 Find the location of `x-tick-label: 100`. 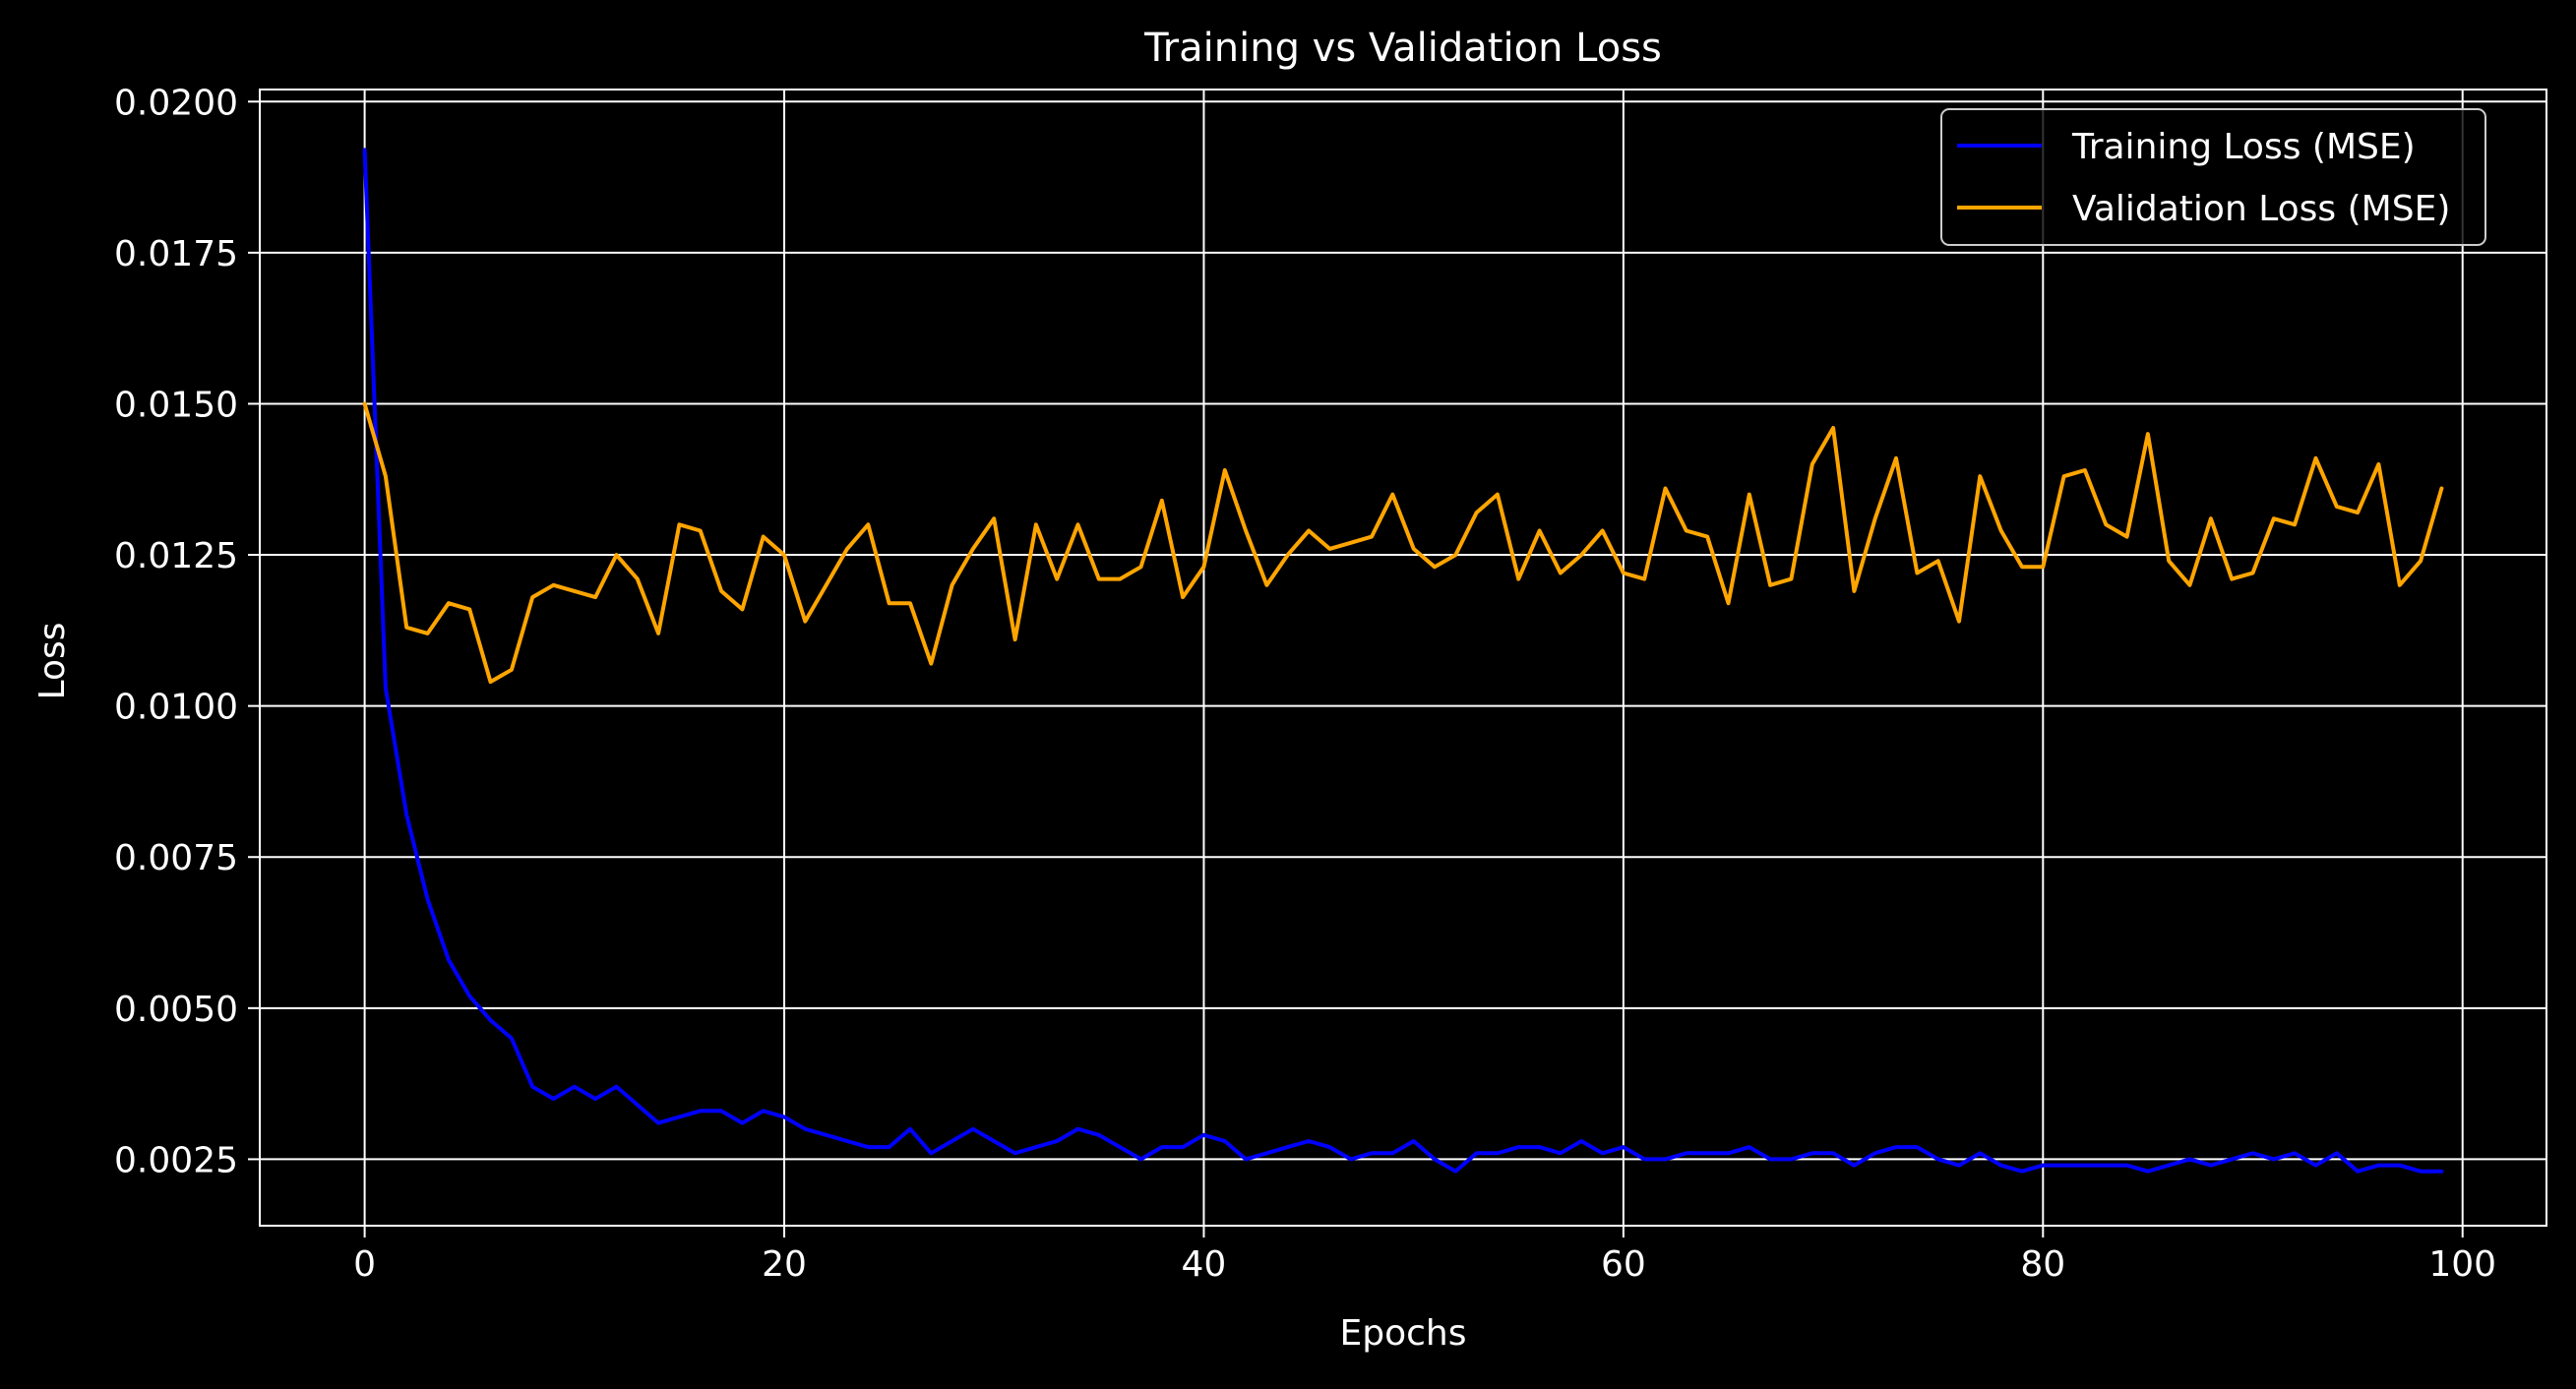

x-tick-label: 100 is located at coordinates (2462, 1264).